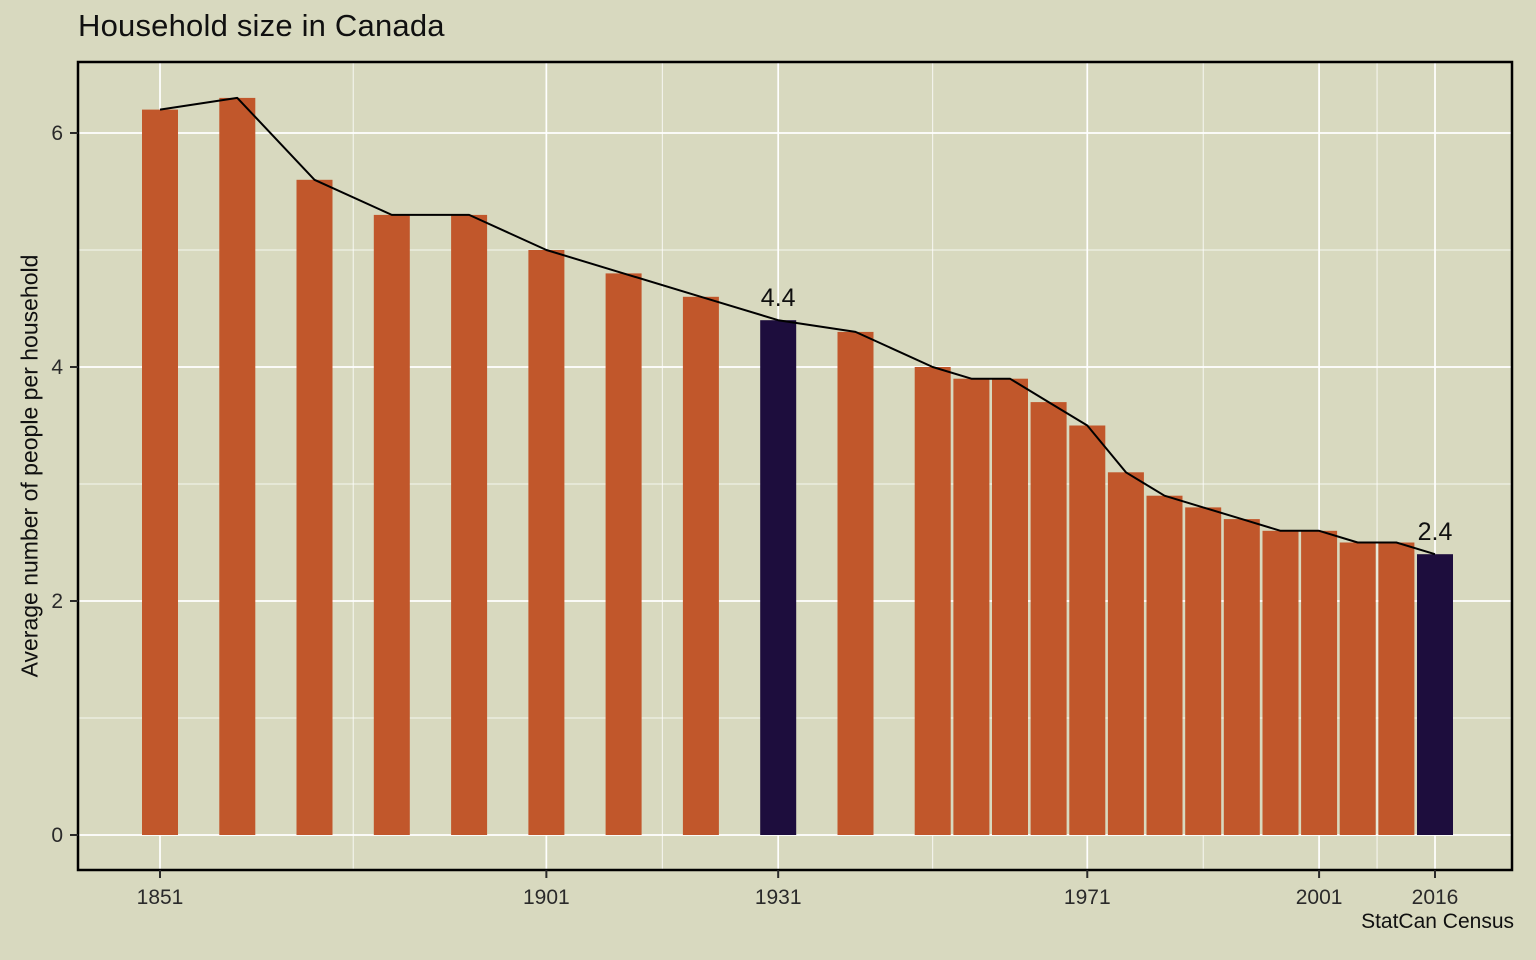 The width and height of the screenshot is (1536, 960). What do you see at coordinates (1435, 694) in the screenshot?
I see `bar-2016` at bounding box center [1435, 694].